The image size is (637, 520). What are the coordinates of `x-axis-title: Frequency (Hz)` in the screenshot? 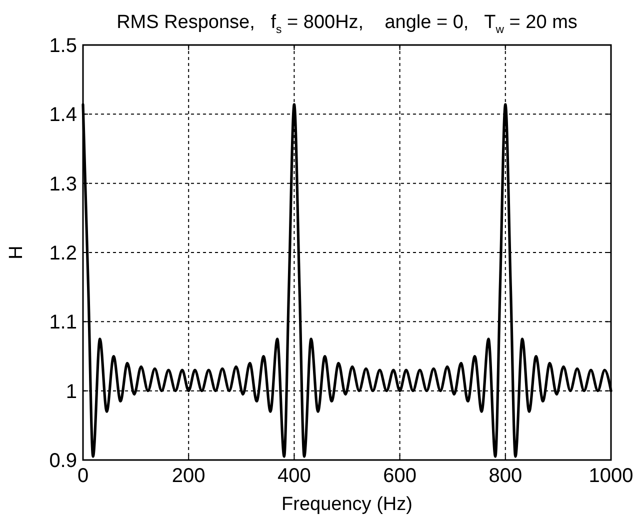 It's located at (347, 504).